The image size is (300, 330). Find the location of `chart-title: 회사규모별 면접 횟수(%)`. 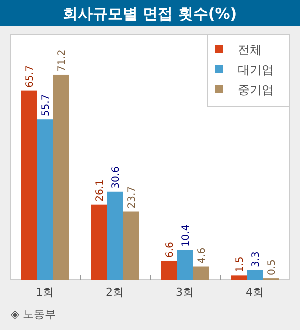

chart-title: 회사규모별 면접 횟수(%) is located at coordinates (150, 14).